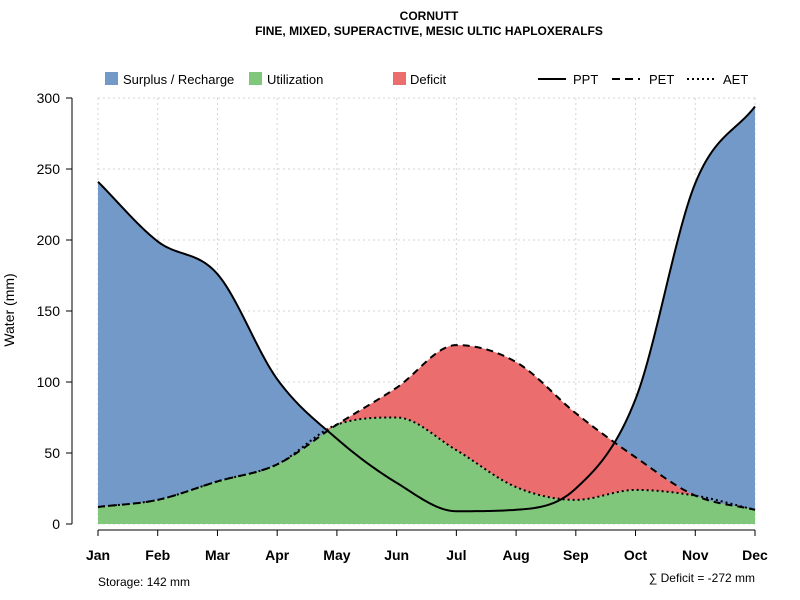  Describe the element at coordinates (56, 524) in the screenshot. I see `y-tick-label-0: 0` at that location.